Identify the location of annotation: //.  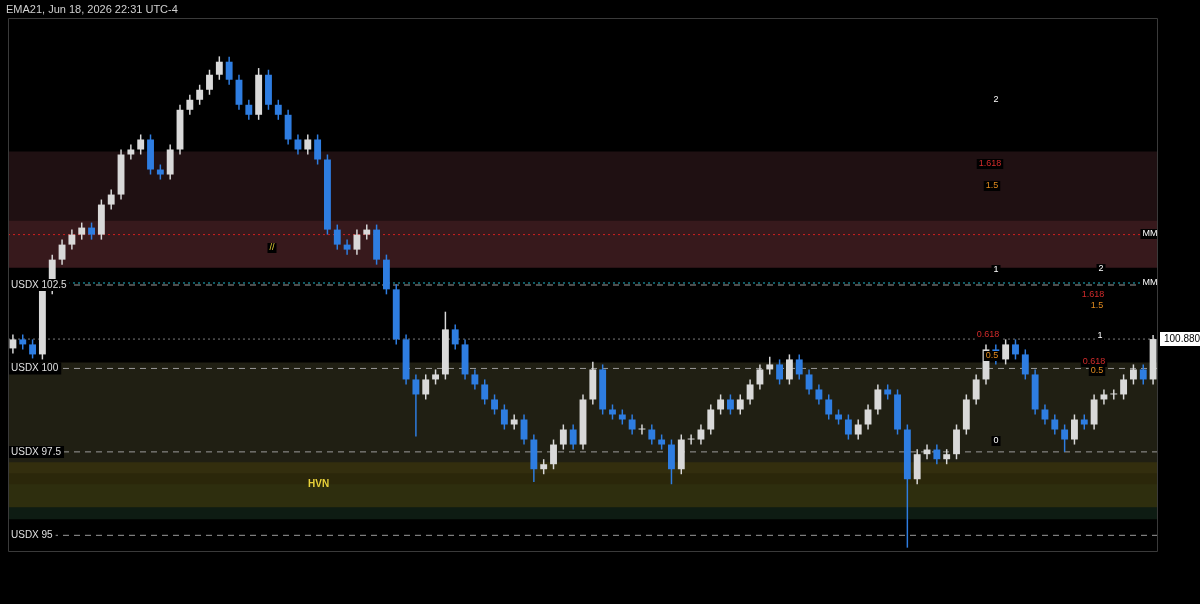
(272, 247).